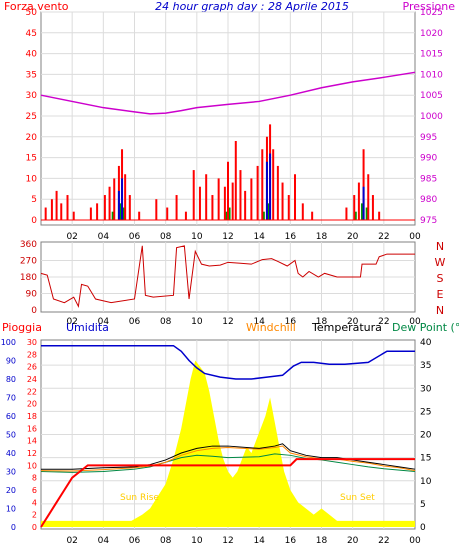 The width and height of the screenshot is (459, 555). I want to click on legend-windchill: Windchill, so click(271, 327).